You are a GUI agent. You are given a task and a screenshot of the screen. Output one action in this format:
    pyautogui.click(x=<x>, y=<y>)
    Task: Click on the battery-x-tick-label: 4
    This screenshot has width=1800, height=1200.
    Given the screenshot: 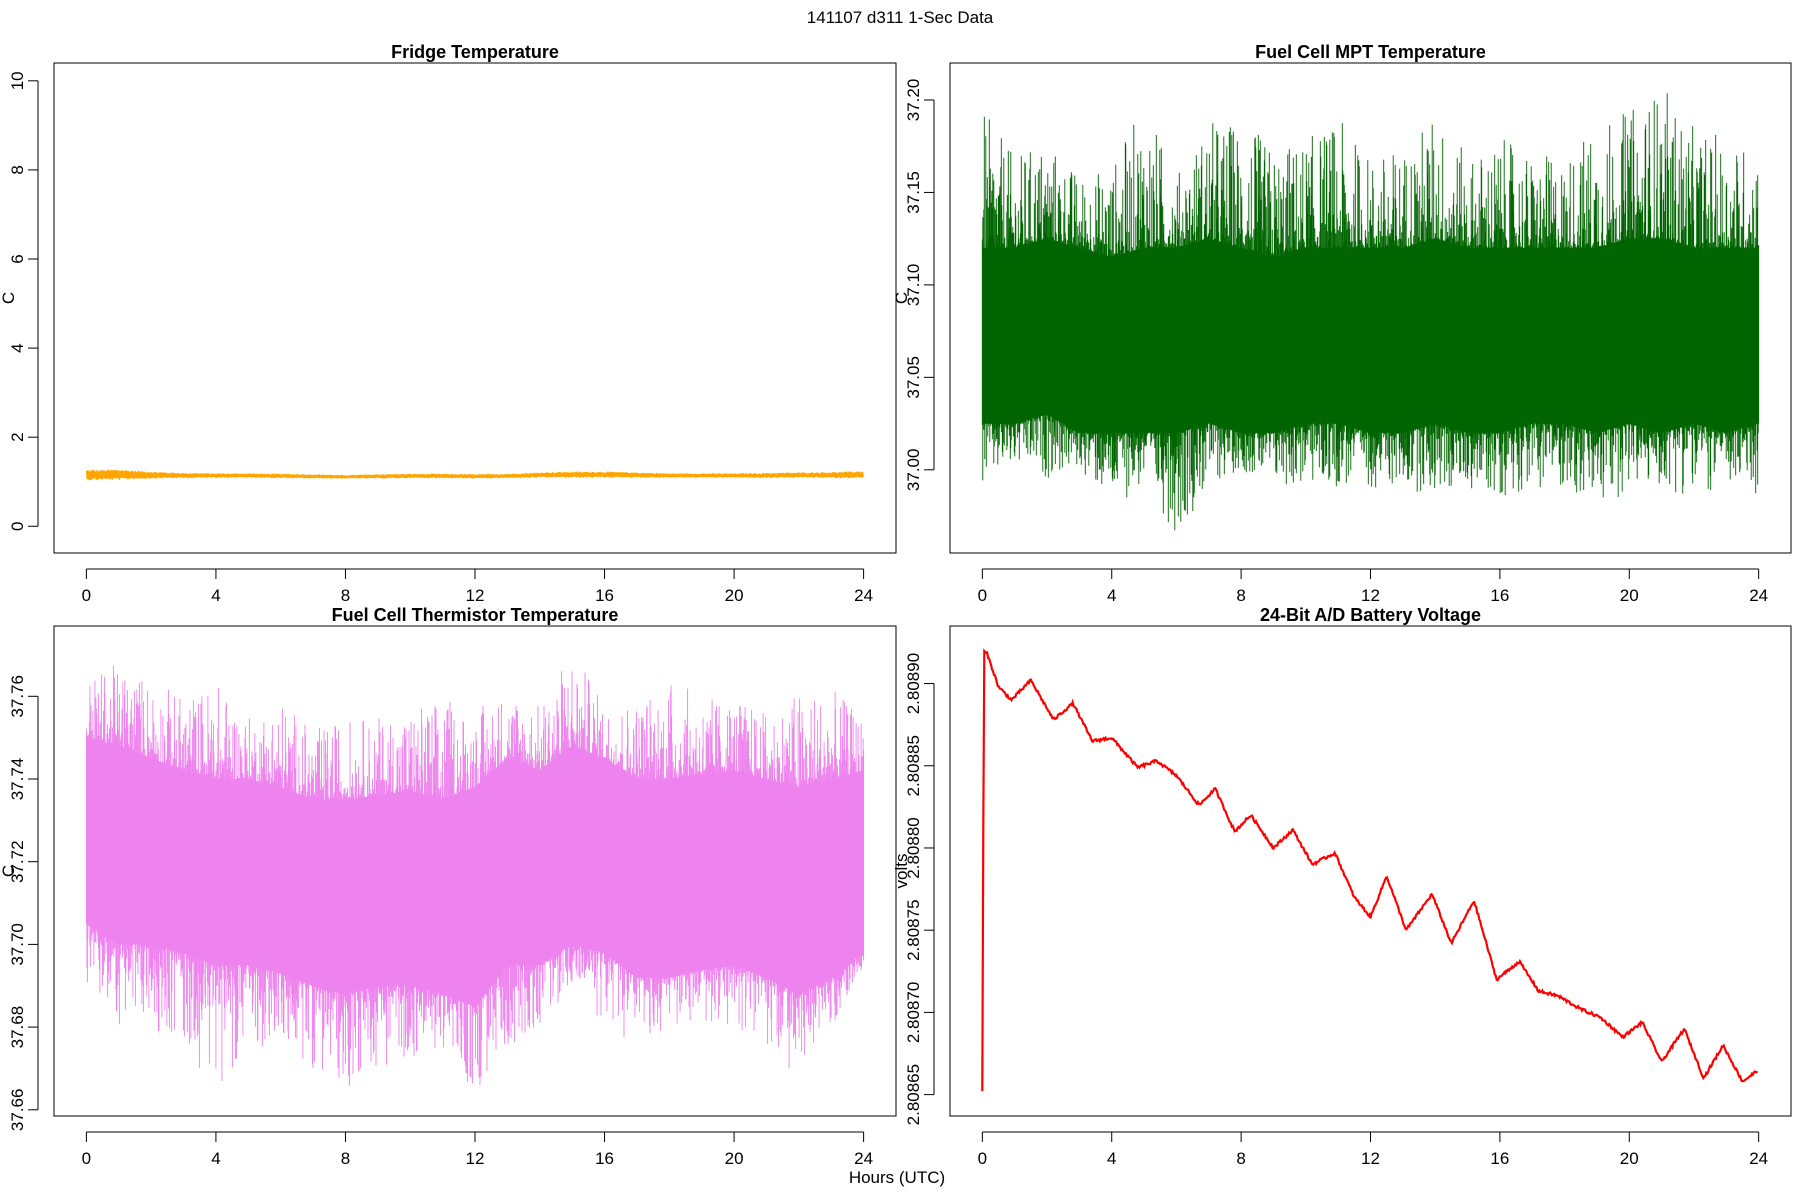 What is the action you would take?
    pyautogui.click(x=1111, y=1158)
    